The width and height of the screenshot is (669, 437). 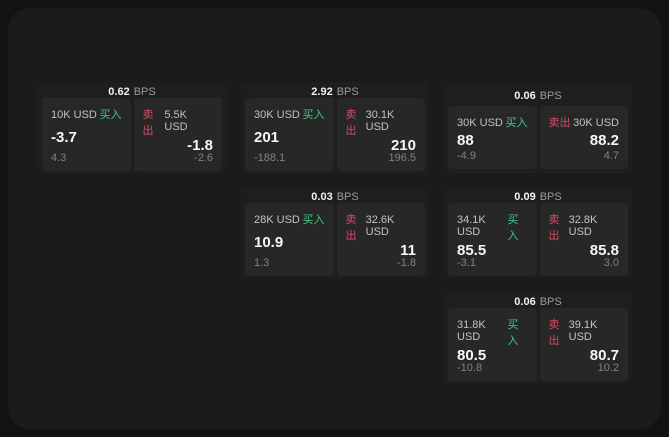 I want to click on buy-rate-value: 85.5, so click(x=472, y=250).